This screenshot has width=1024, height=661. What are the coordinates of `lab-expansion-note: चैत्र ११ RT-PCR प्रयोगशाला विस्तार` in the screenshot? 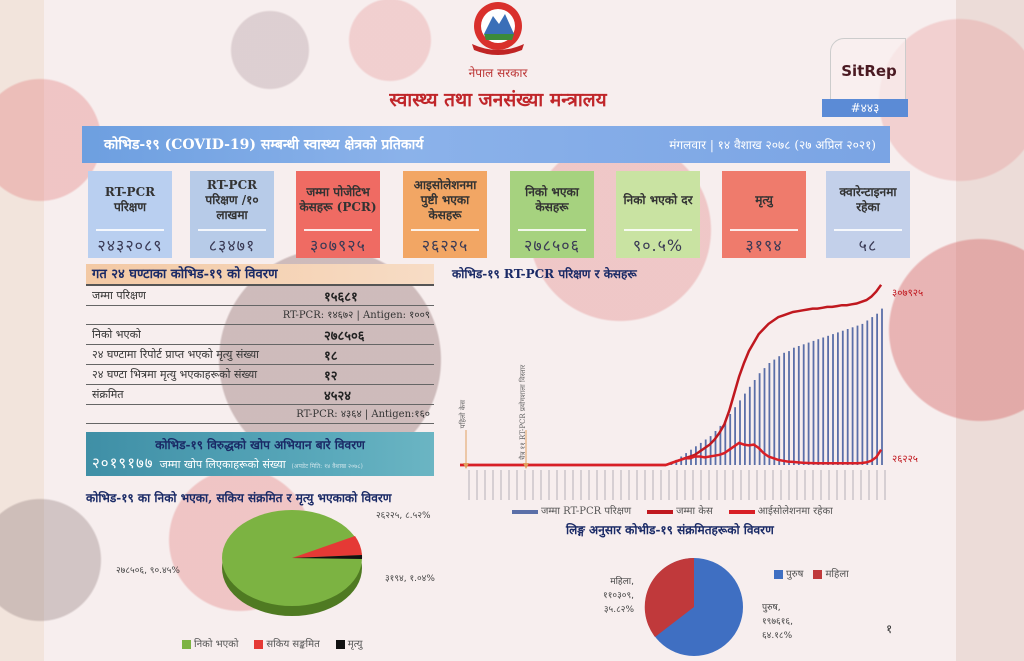 It's located at (523, 412).